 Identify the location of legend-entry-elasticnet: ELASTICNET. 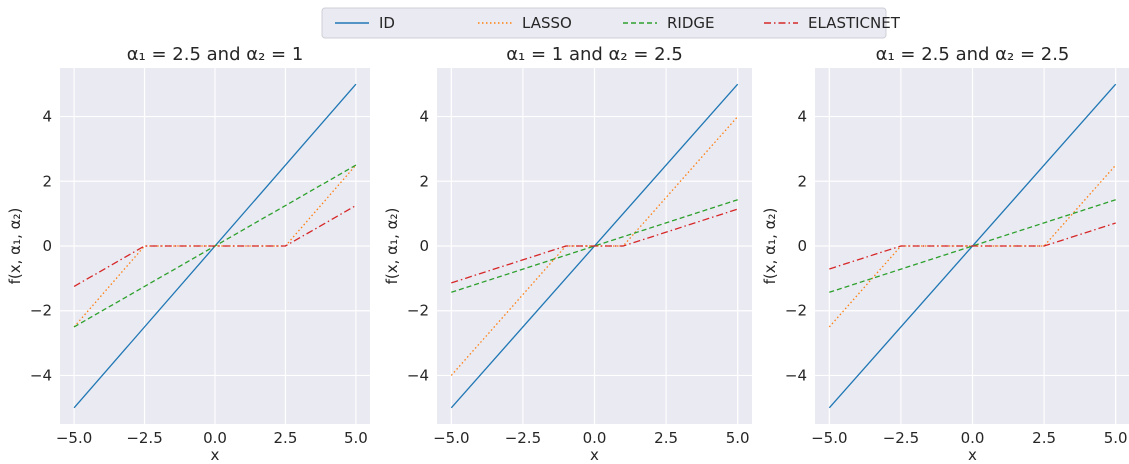
(832, 23).